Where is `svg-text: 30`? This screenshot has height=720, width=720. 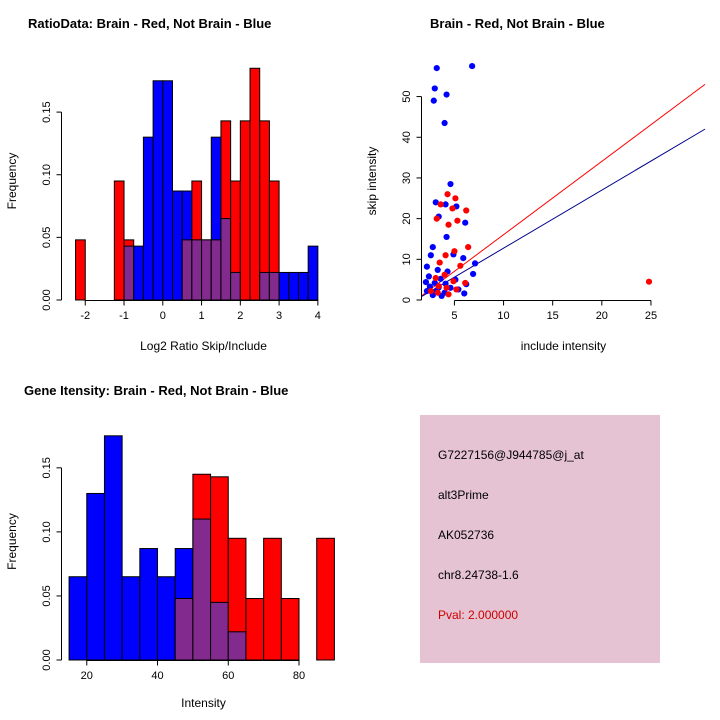 svg-text: 30 is located at coordinates (407, 178).